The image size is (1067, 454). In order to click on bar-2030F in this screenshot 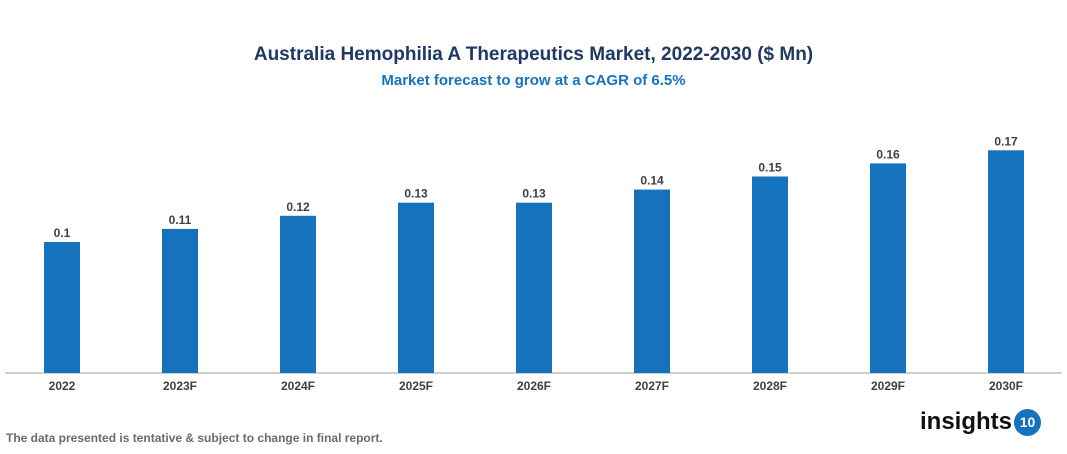, I will do `click(1006, 261)`.